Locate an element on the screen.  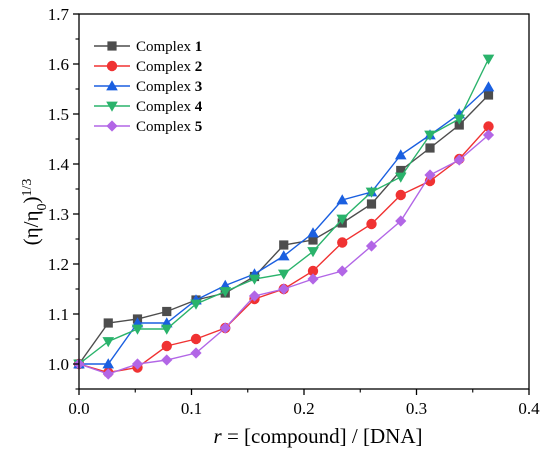
y-tick-label: 1.5 is located at coordinates (58, 114).